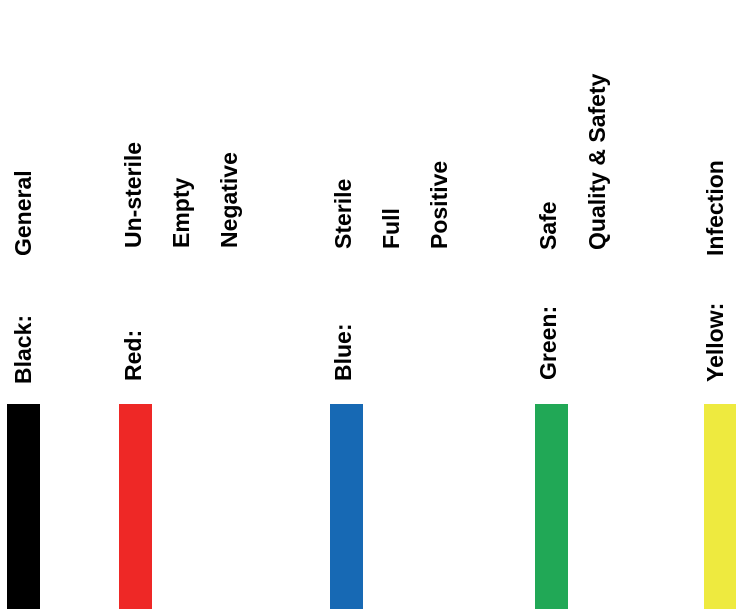 This screenshot has width=736, height=613. What do you see at coordinates (343, 213) in the screenshot?
I see `meaning-blue-1: Sterile` at bounding box center [343, 213].